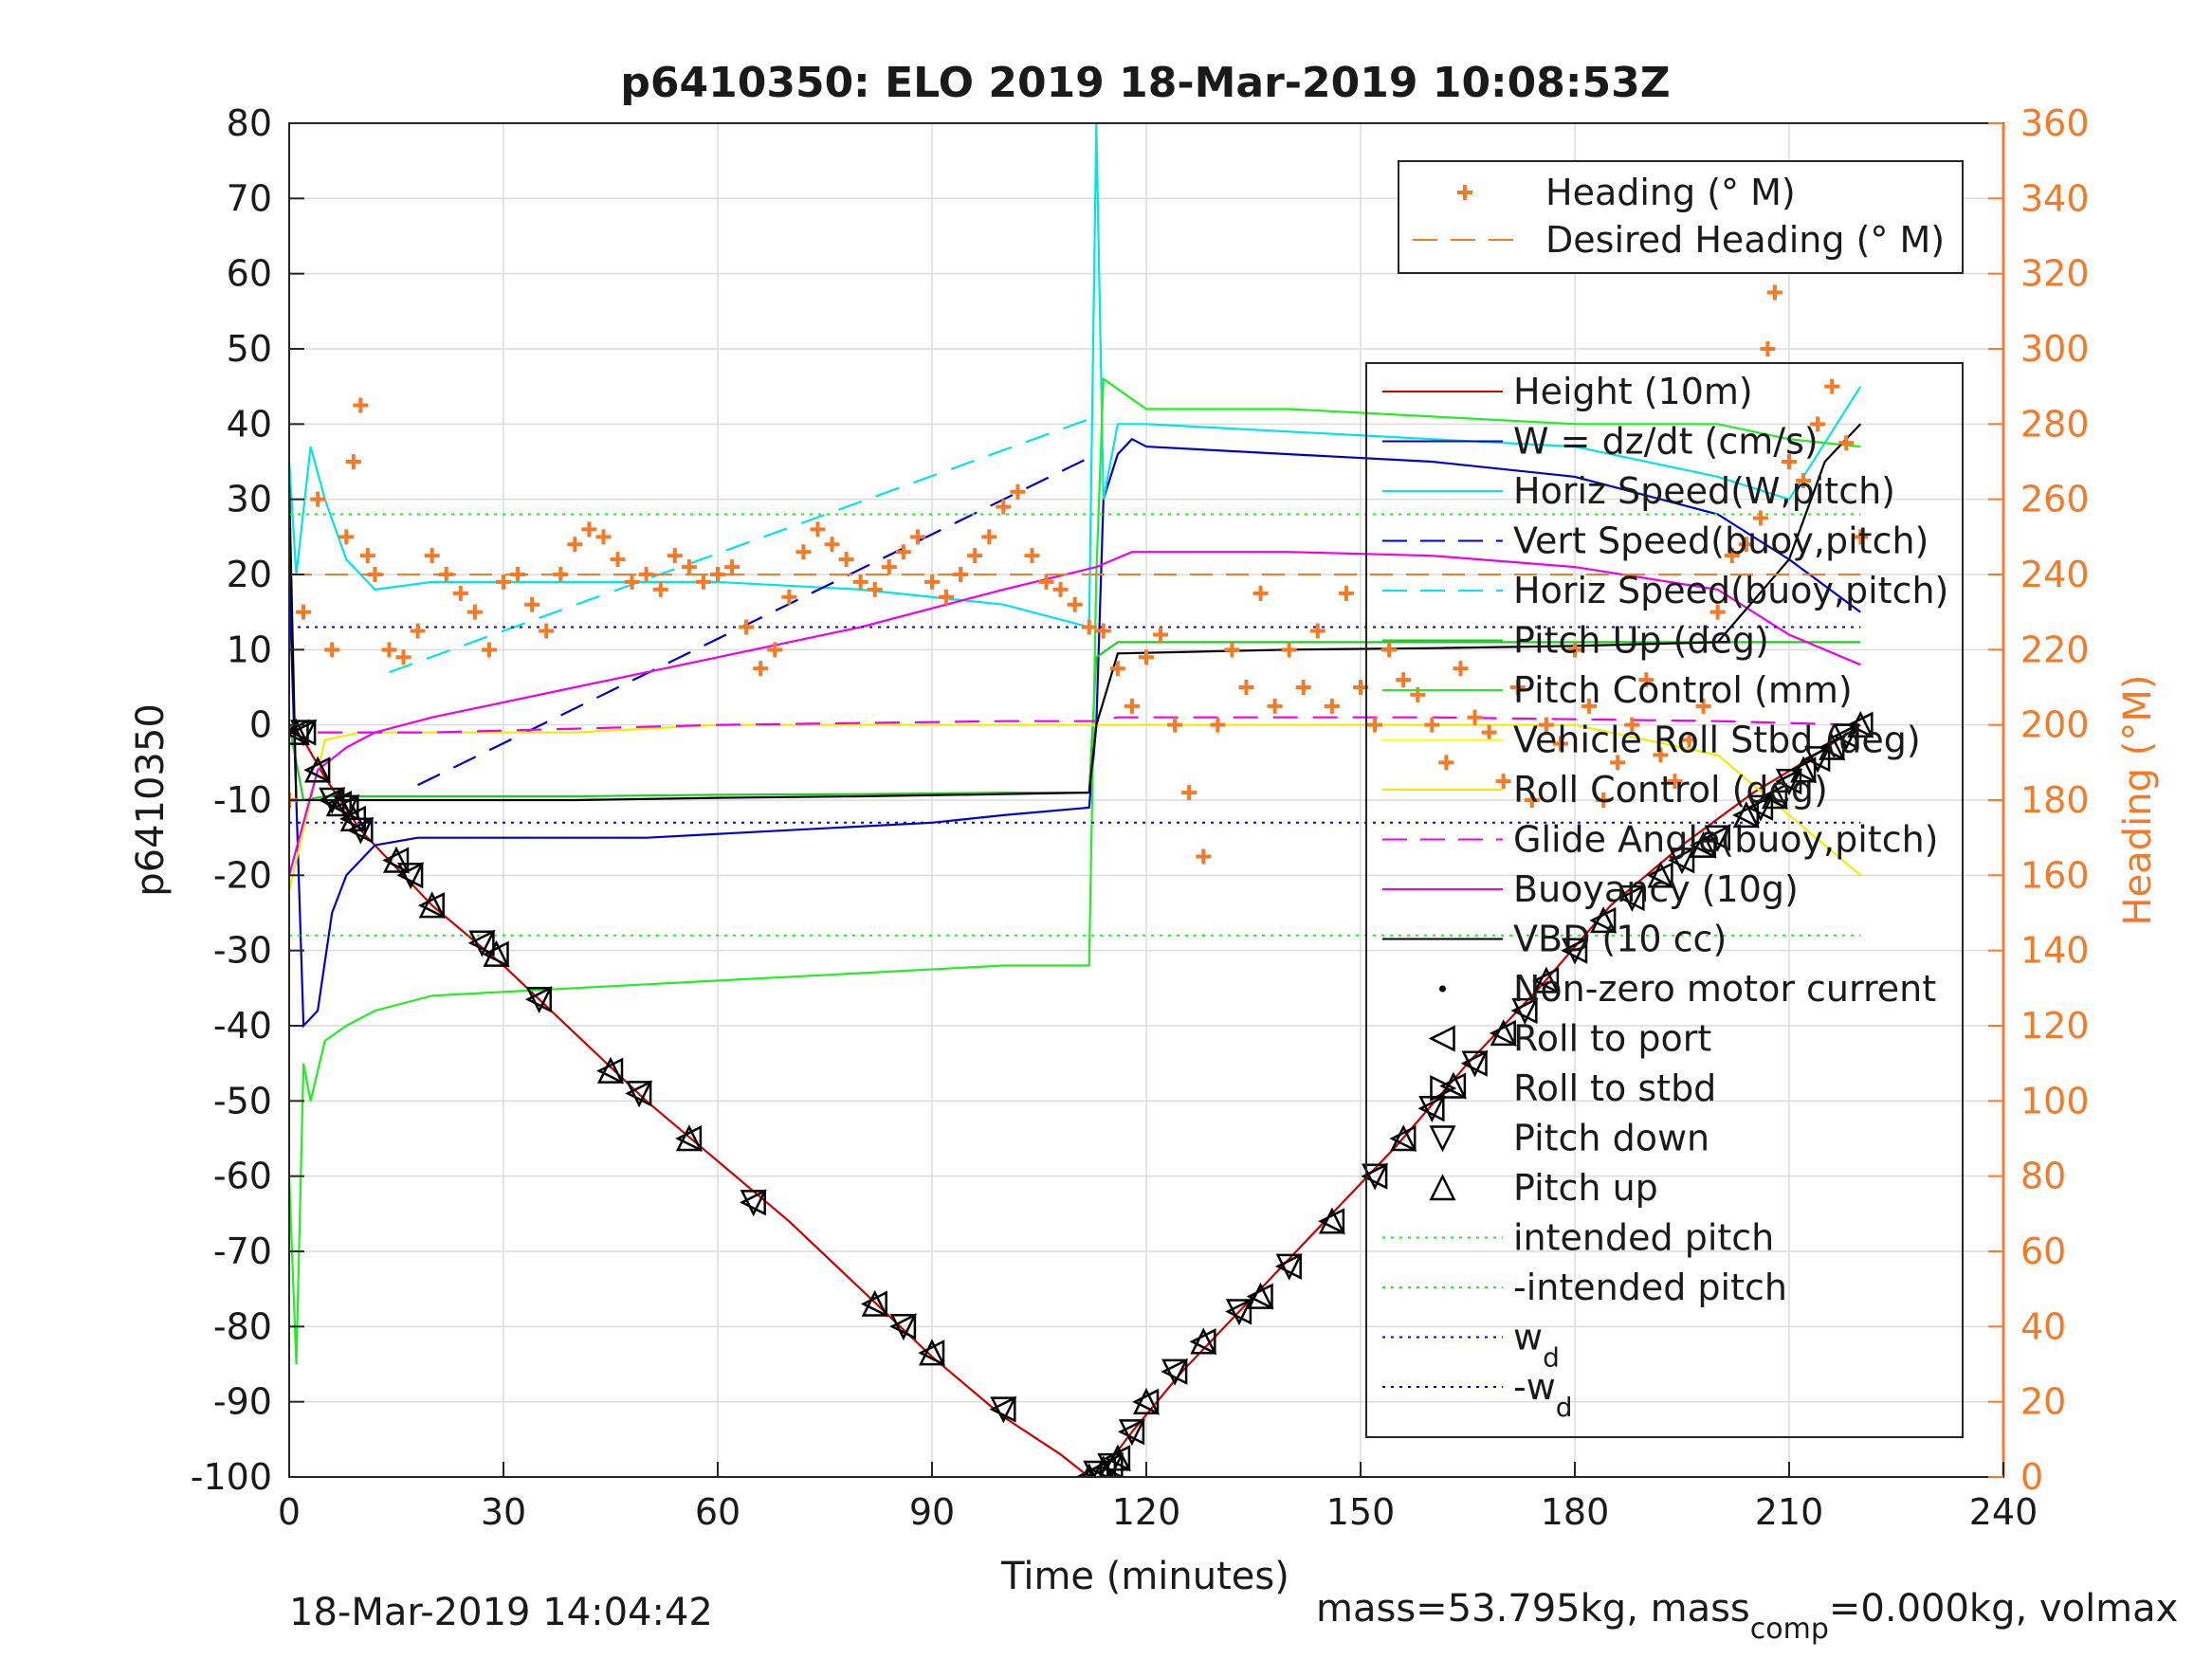  I want to click on legend-main-label: VBD (10 cc), so click(1620, 939).